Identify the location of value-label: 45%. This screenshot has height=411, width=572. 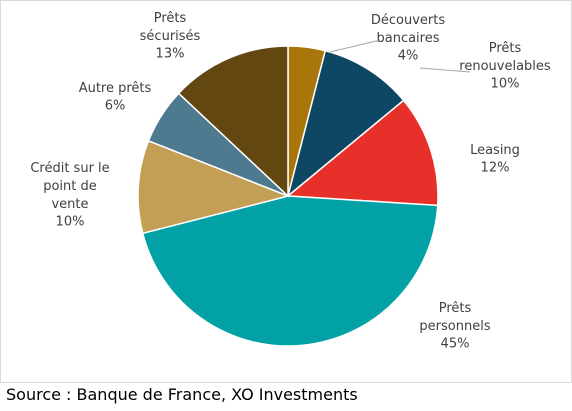
(455, 344).